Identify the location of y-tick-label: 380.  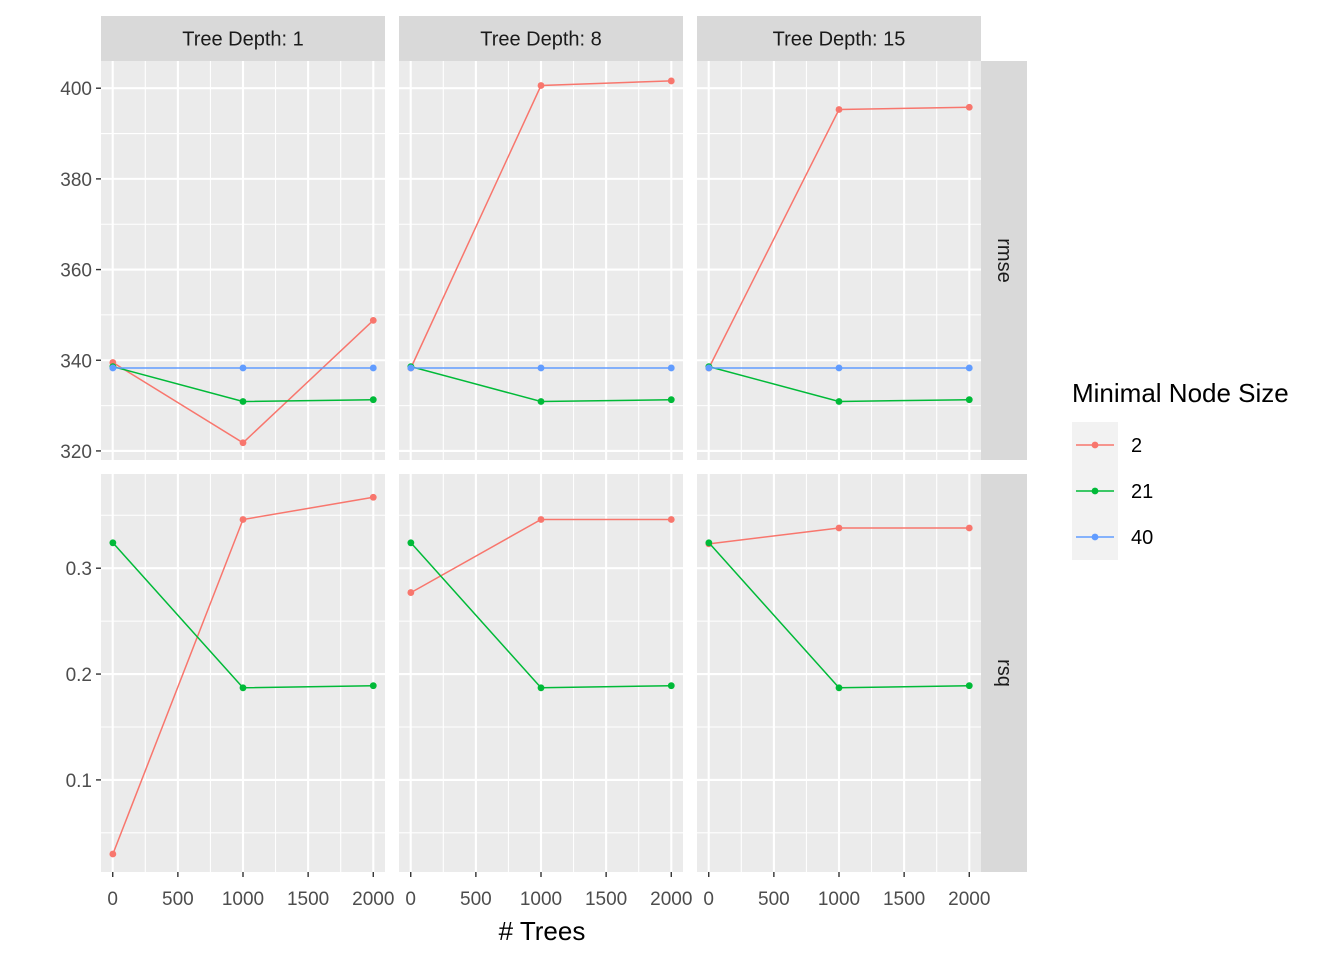
(76, 180).